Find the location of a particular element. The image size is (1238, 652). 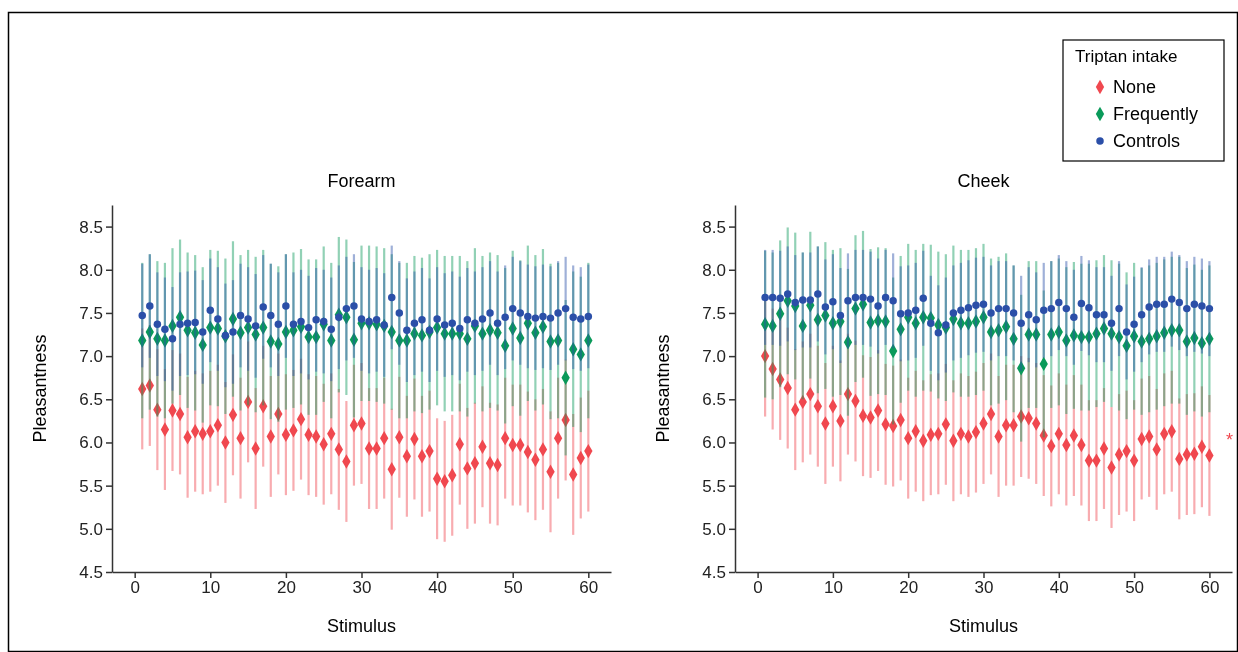

annotation: * is located at coordinates (1230, 440).